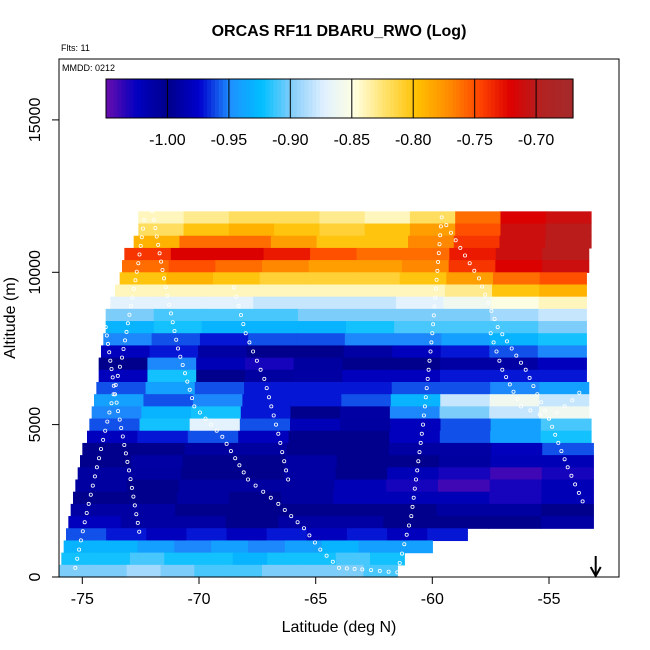 This screenshot has height=650, width=650. I want to click on colorbar-tick-label: -0.80, so click(413, 140).